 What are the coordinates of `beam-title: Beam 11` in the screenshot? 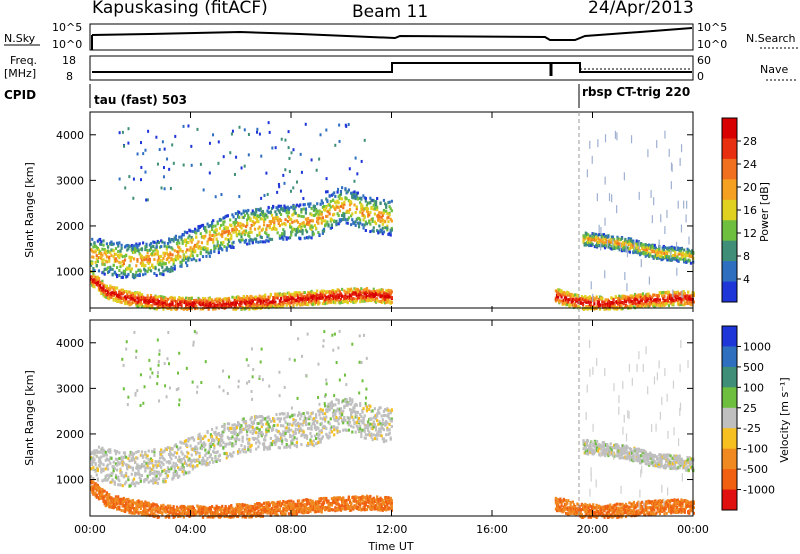 It's located at (390, 12).